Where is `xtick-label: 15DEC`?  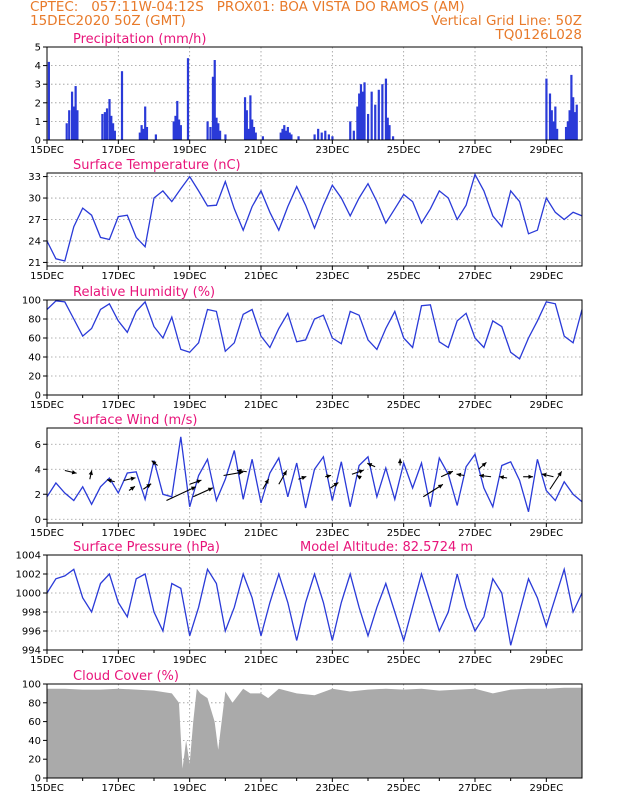 xtick-label: 15DEC is located at coordinates (47, 533).